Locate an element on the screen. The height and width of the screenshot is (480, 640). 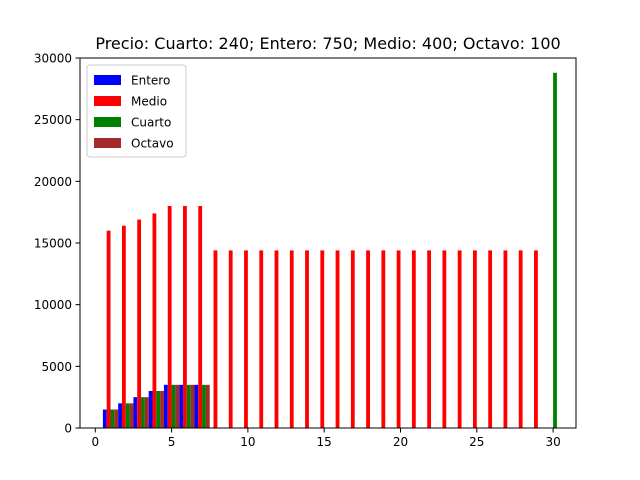
y-tick-label: 10000 is located at coordinates (53, 305).